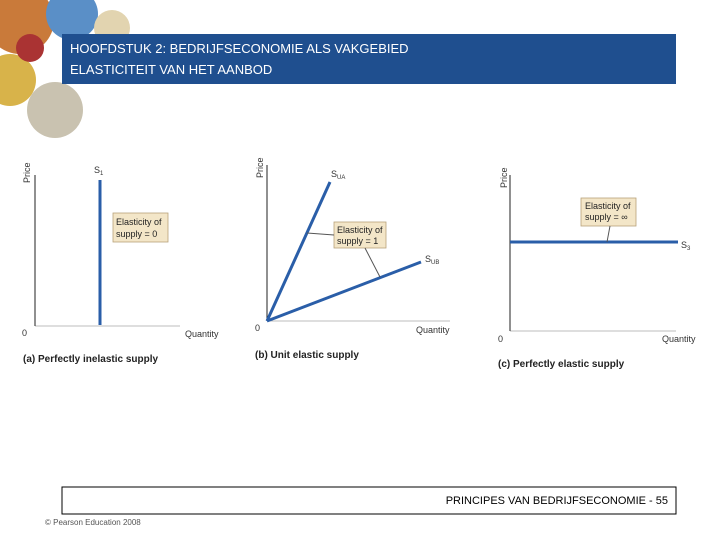 The height and width of the screenshot is (540, 720). Describe the element at coordinates (432, 260) in the screenshot. I see `curve-label: SUB` at that location.